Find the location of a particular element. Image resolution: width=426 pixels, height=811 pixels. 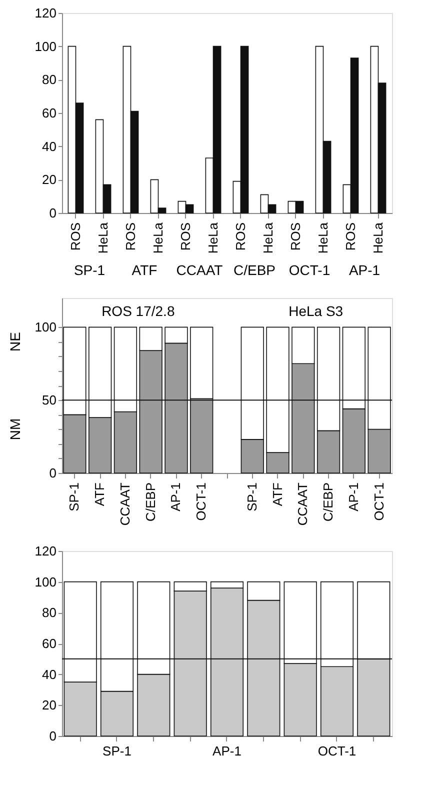

text: AP-1 is located at coordinates (364, 270).